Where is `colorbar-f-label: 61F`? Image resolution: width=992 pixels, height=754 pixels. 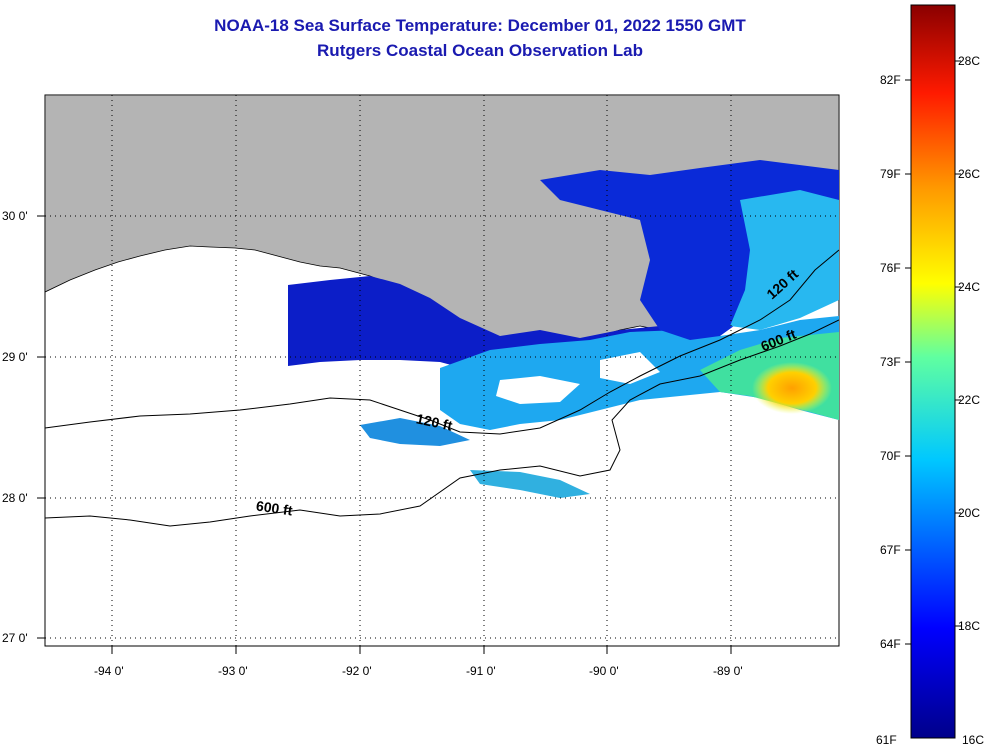 colorbar-f-label: 61F is located at coordinates (886, 740).